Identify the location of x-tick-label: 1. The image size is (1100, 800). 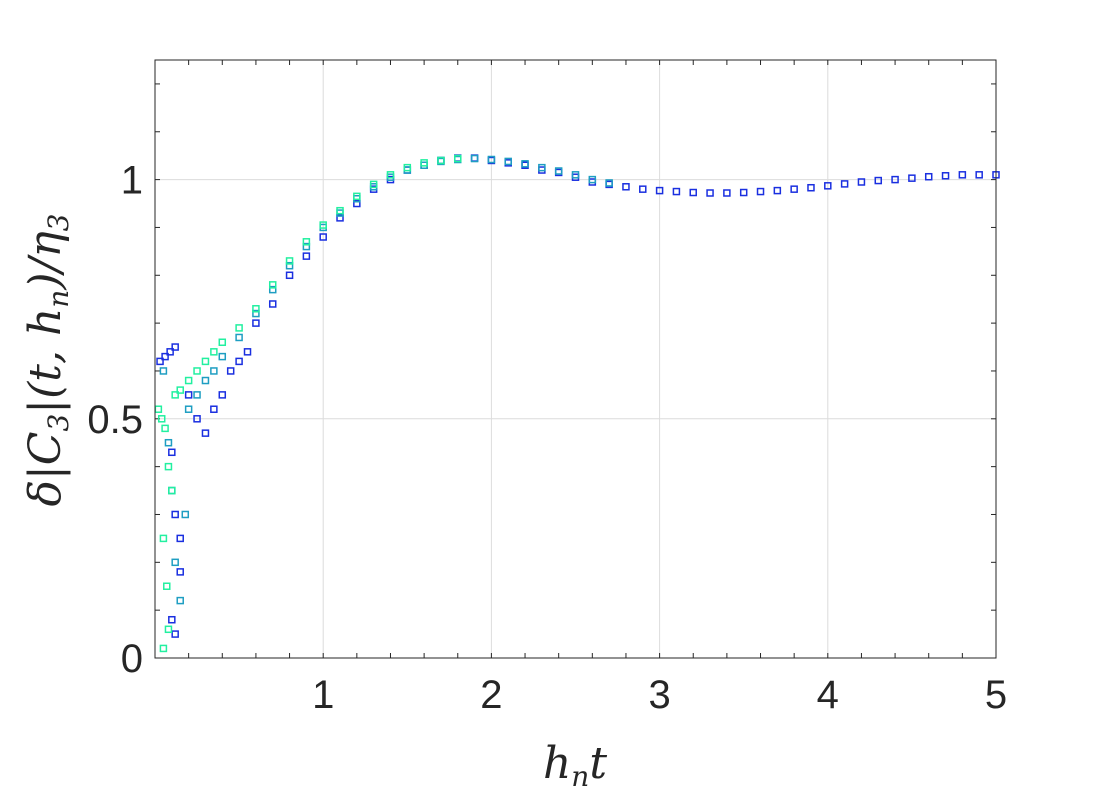
(323, 695).